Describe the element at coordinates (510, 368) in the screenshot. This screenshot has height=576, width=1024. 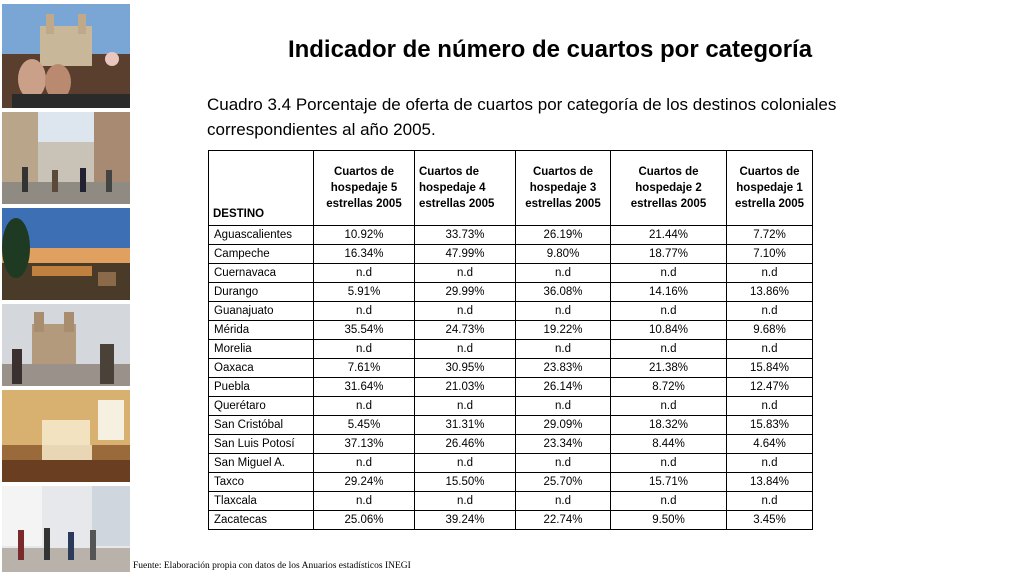
I see `table-row: Oaxaca 7.61% 30.95% 23.83% 21.38% 15.84%` at that location.